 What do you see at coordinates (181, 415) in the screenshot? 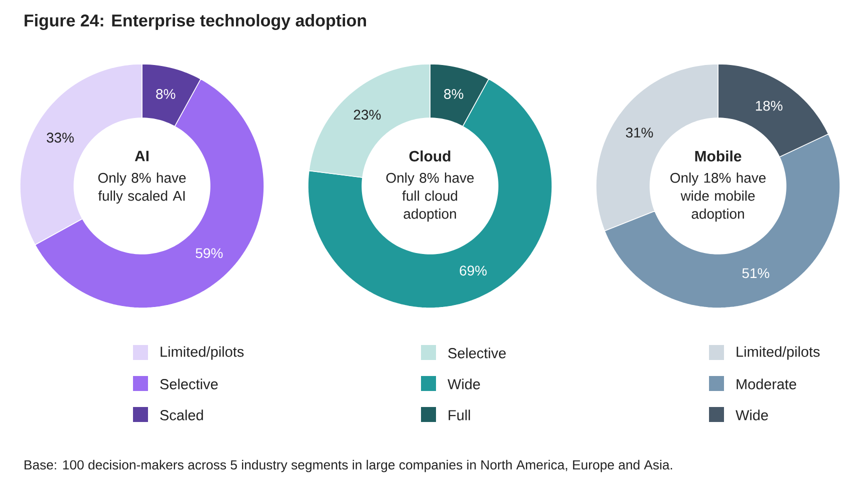
I see `legend-label: Scaled` at bounding box center [181, 415].